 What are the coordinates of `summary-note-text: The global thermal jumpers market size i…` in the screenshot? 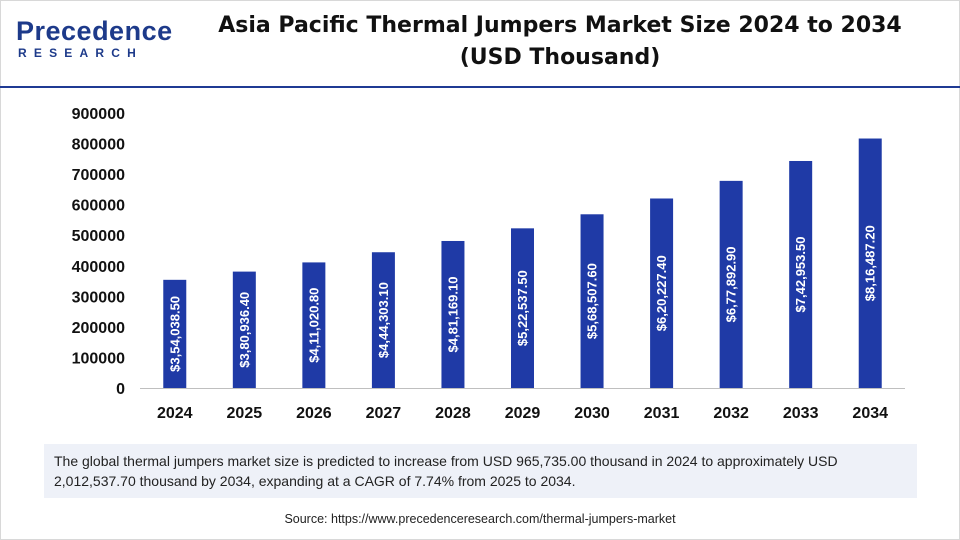 It's located at (446, 471).